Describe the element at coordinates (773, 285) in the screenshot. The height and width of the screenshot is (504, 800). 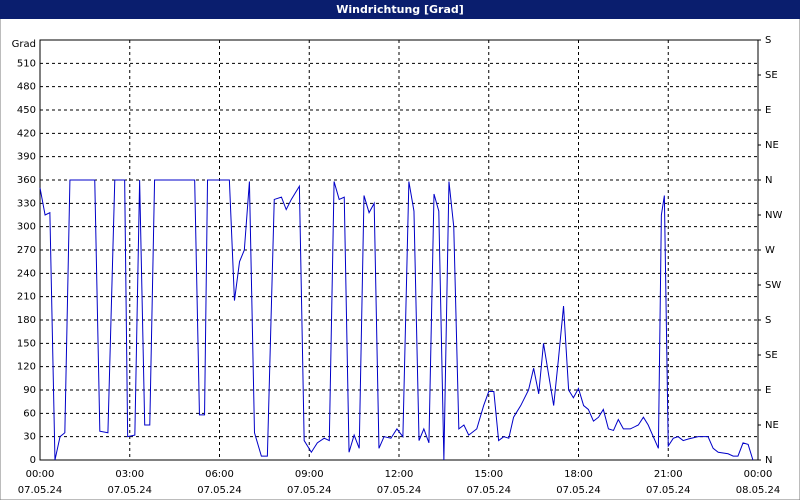
I see `y2-tick-label: SW` at that location.